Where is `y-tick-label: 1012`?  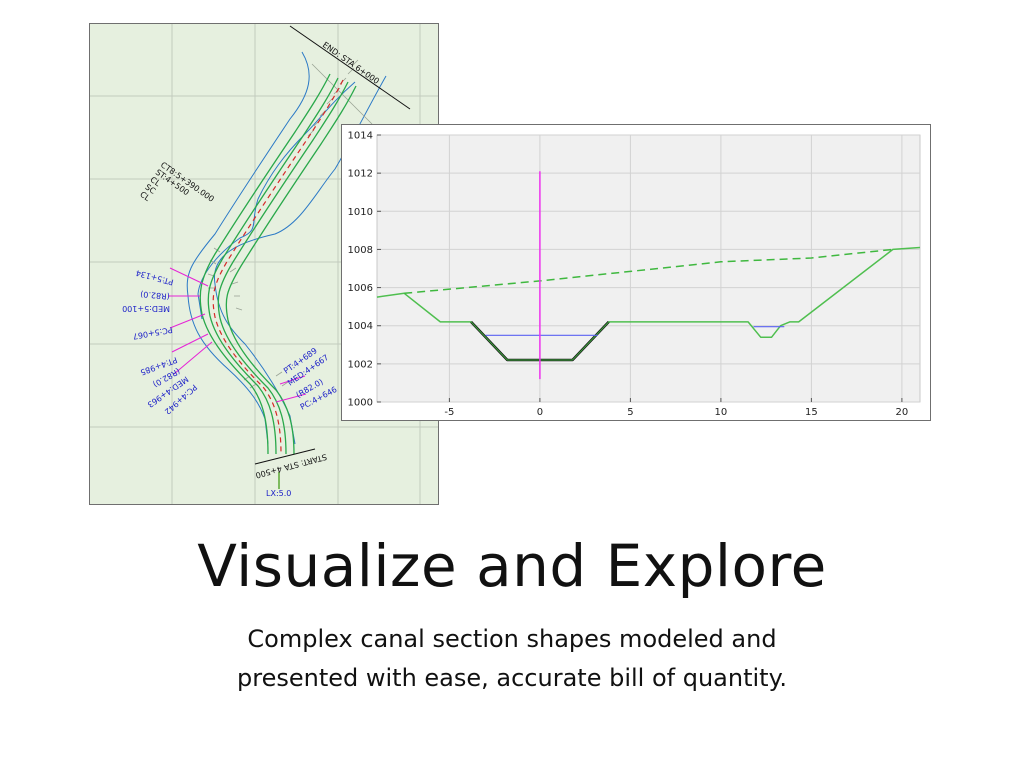 y-tick-label: 1012 is located at coordinates (360, 174).